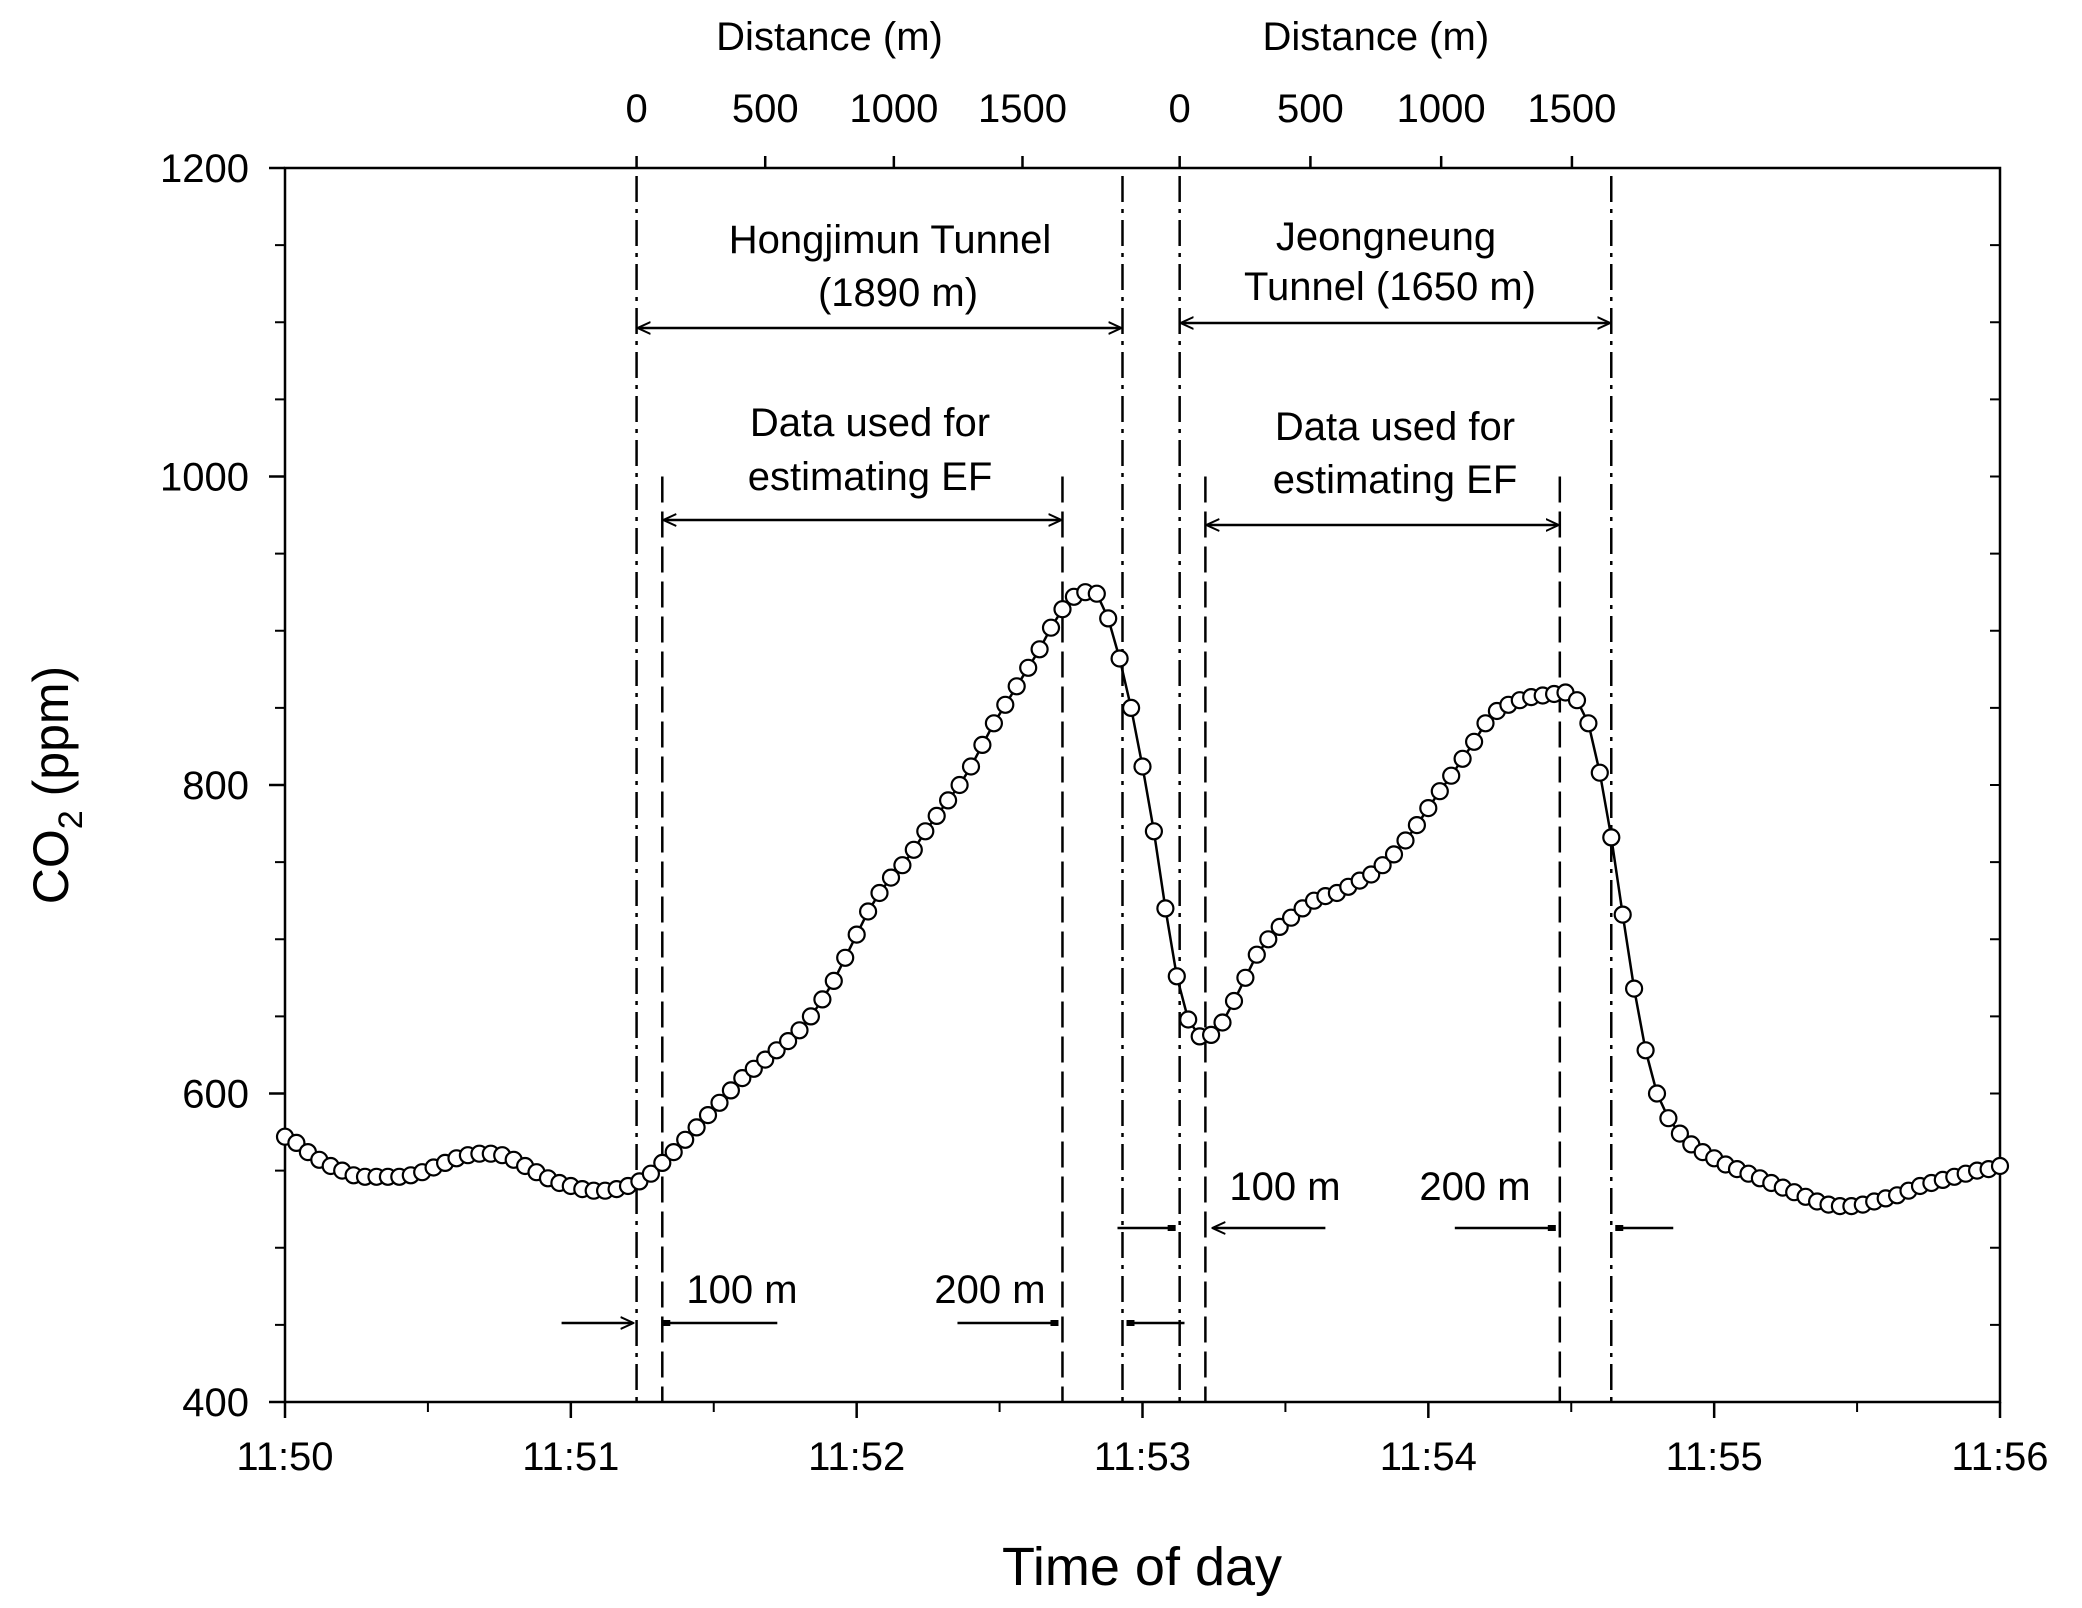 This screenshot has height=1608, width=2082. What do you see at coordinates (1142, 1567) in the screenshot?
I see `x-axis-label: Time of day` at bounding box center [1142, 1567].